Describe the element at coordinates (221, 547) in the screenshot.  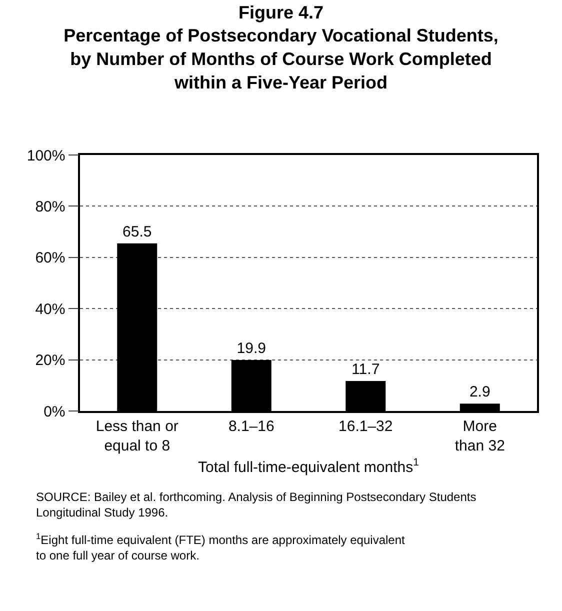
I see `text: $^{1}$Eight full-time equivalent (FTE) months are approximately equivalent to one full year of course work.` at that location.